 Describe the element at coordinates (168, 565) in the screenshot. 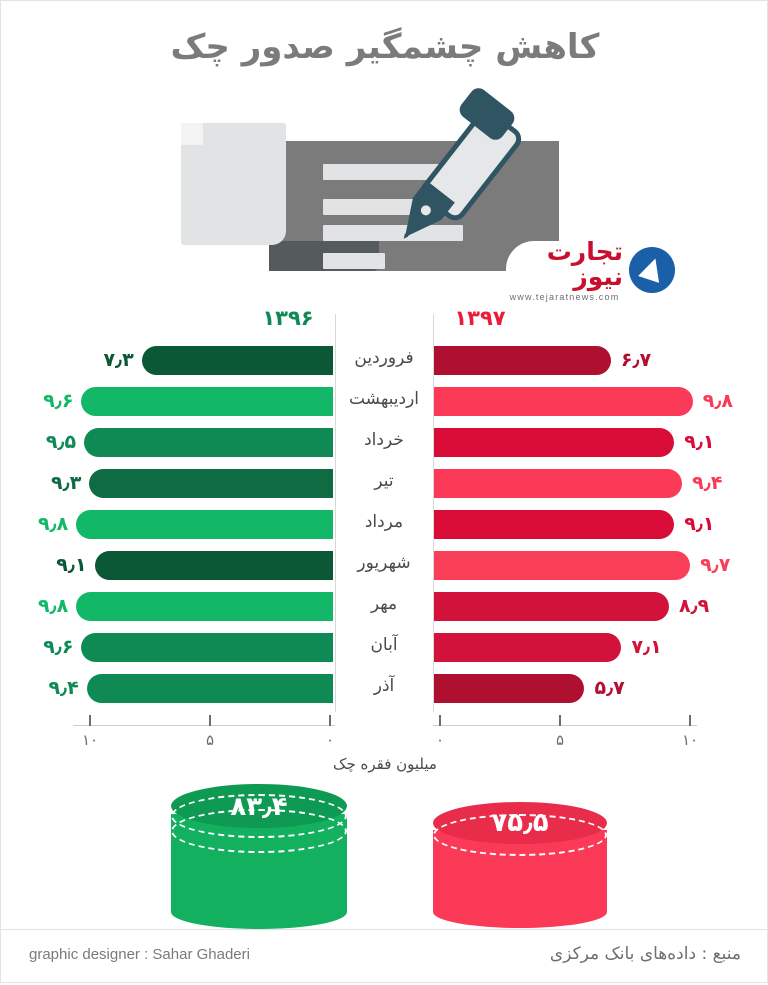

I see `bar-left-container: ۹٫۱` at that location.